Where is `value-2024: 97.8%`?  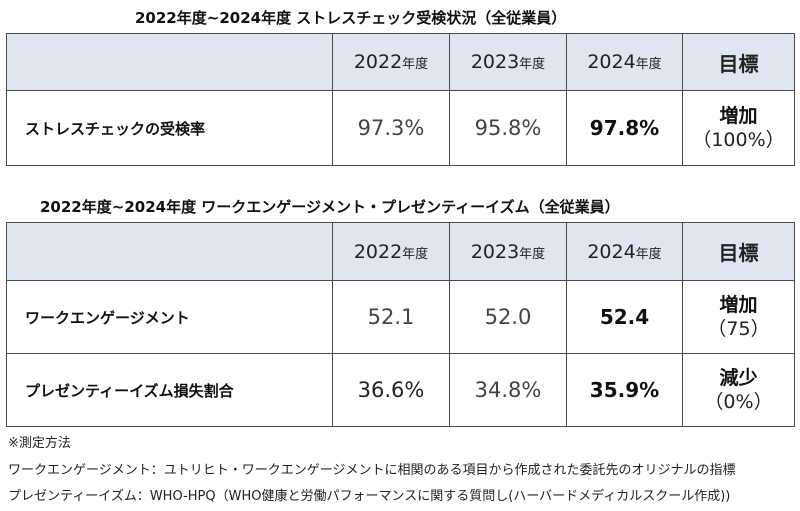
value-2024: 97.8% is located at coordinates (624, 128).